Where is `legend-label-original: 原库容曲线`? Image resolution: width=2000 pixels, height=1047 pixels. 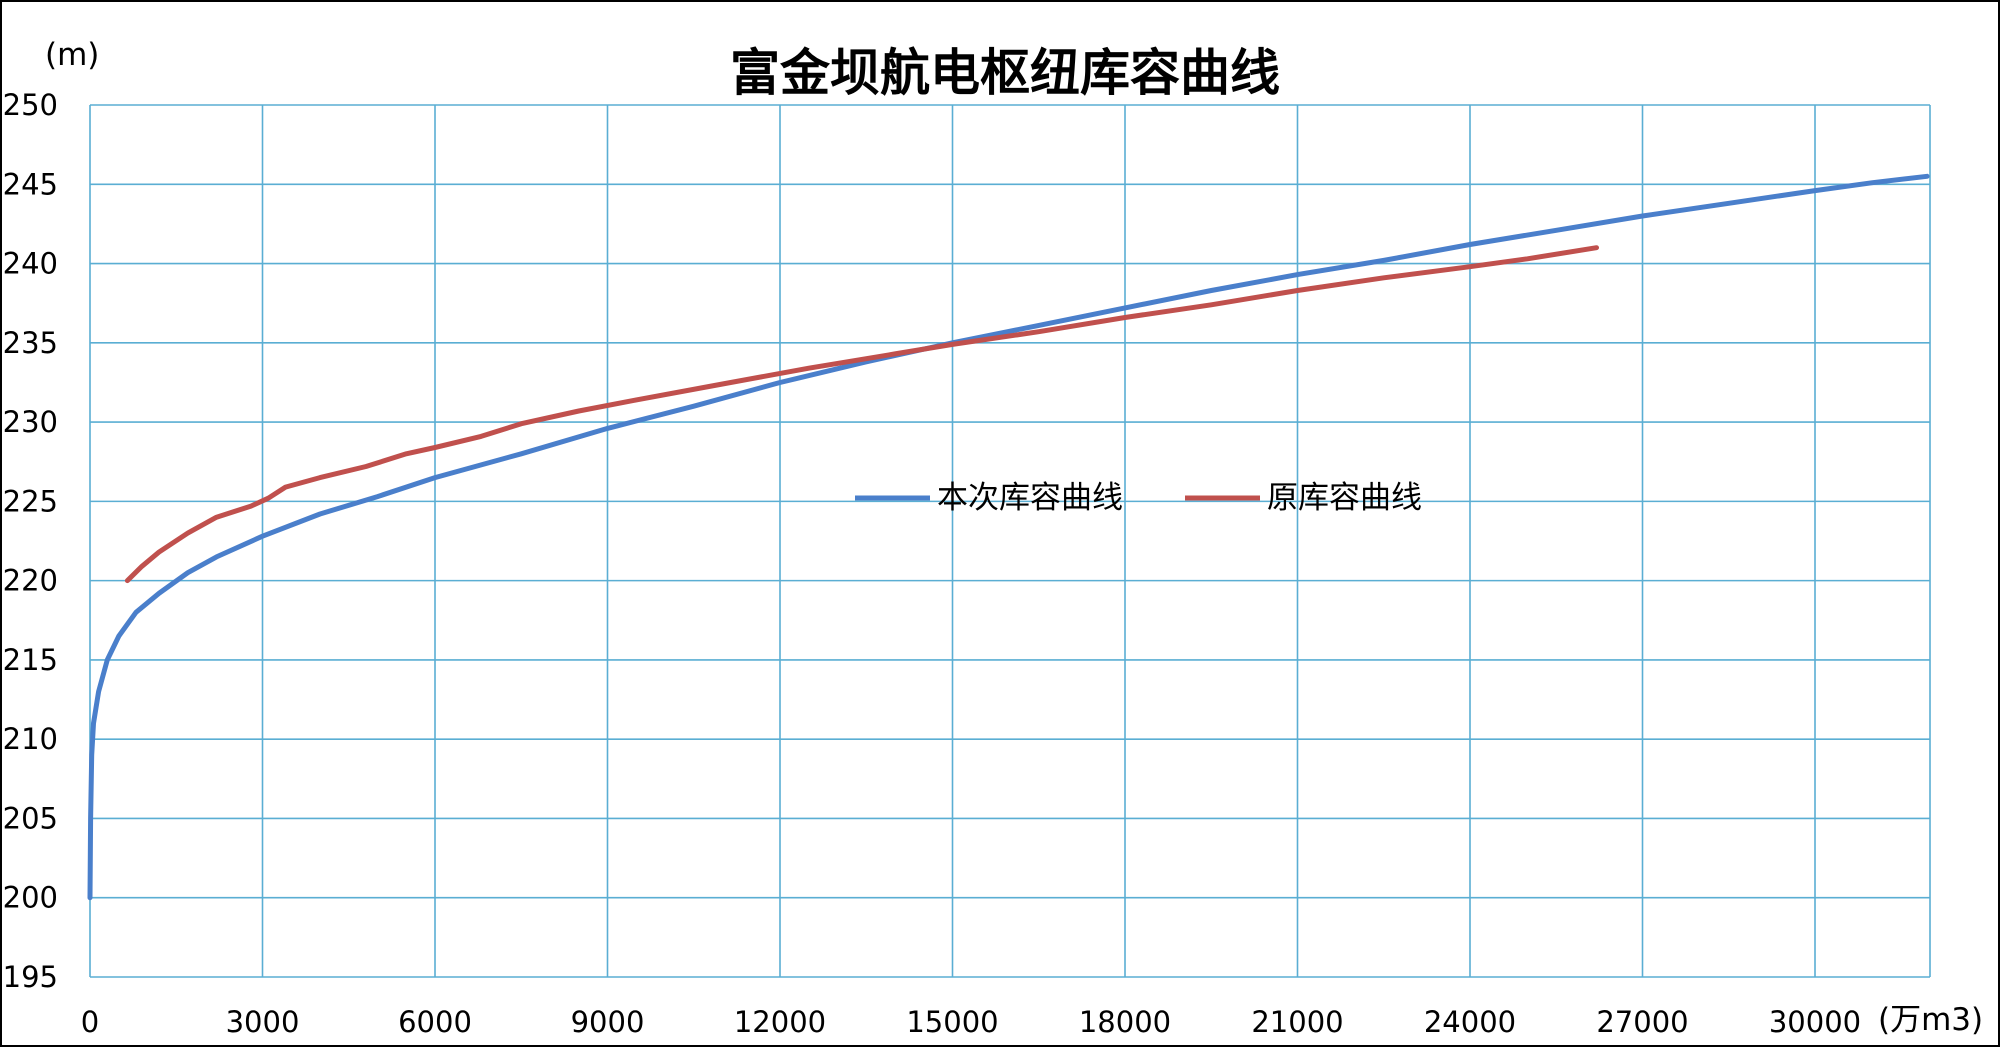 legend-label-original: 原库容曲线 is located at coordinates (1344, 498).